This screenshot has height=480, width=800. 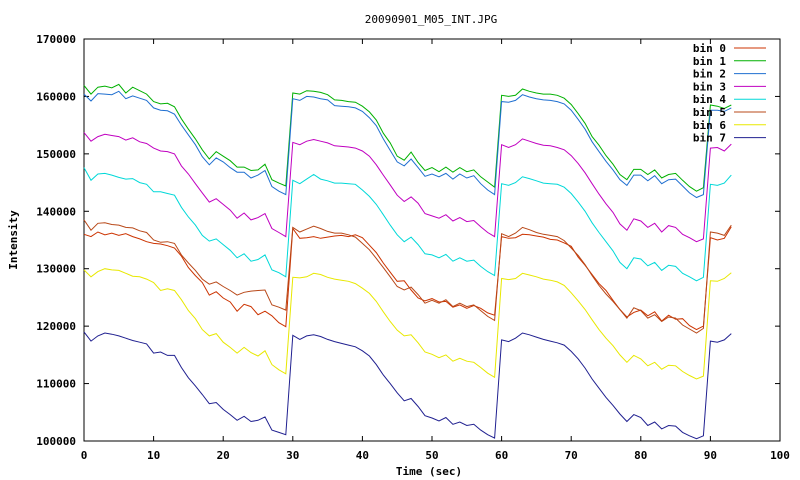 I want to click on y-axis-label: Intensity, so click(x=13, y=240).